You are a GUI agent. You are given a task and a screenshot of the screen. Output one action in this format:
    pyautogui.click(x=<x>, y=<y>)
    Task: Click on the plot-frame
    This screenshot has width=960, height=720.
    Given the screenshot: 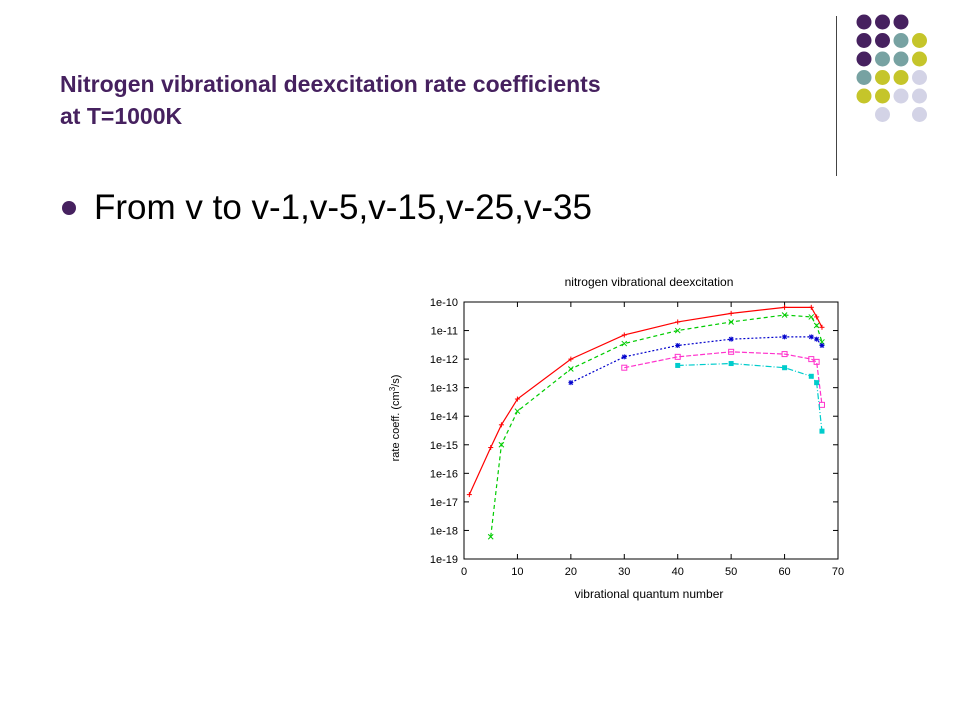 What is the action you would take?
    pyautogui.click(x=651, y=430)
    